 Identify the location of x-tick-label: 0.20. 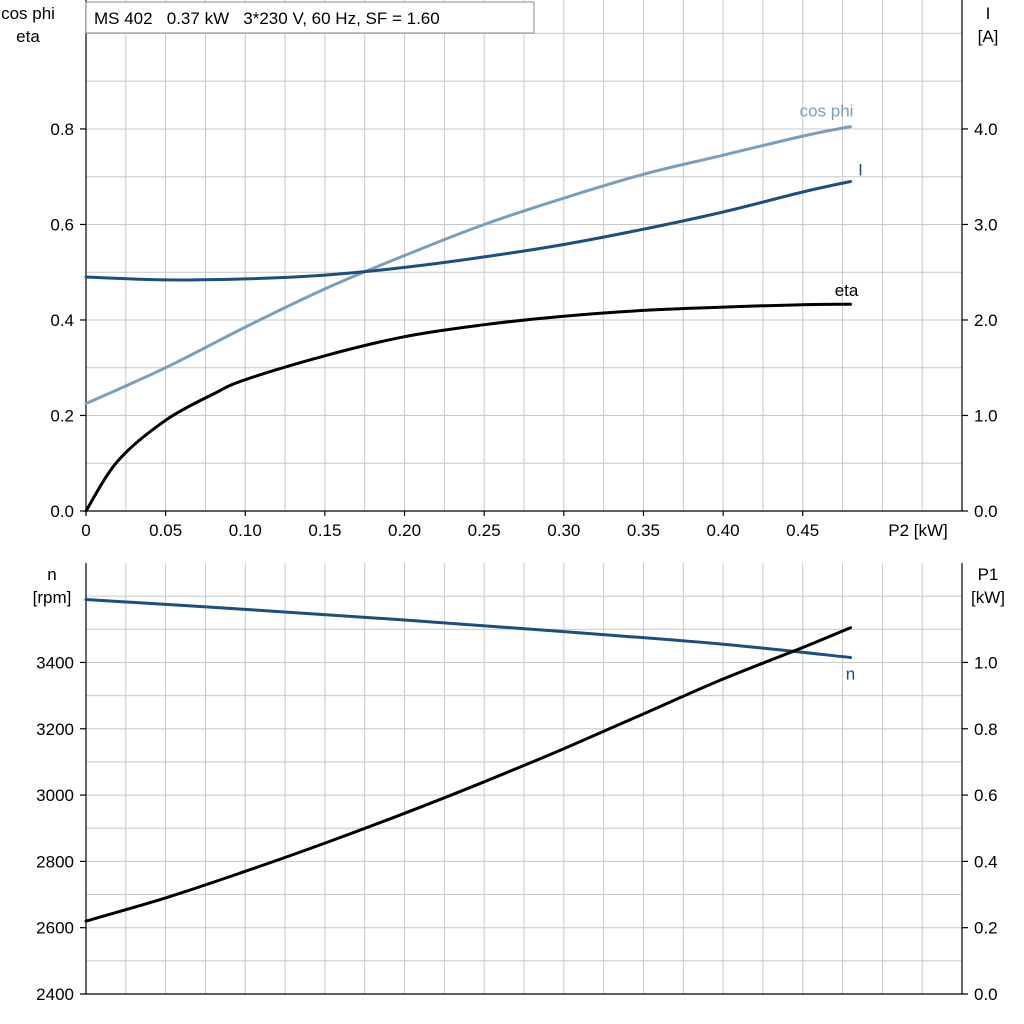
(404, 530).